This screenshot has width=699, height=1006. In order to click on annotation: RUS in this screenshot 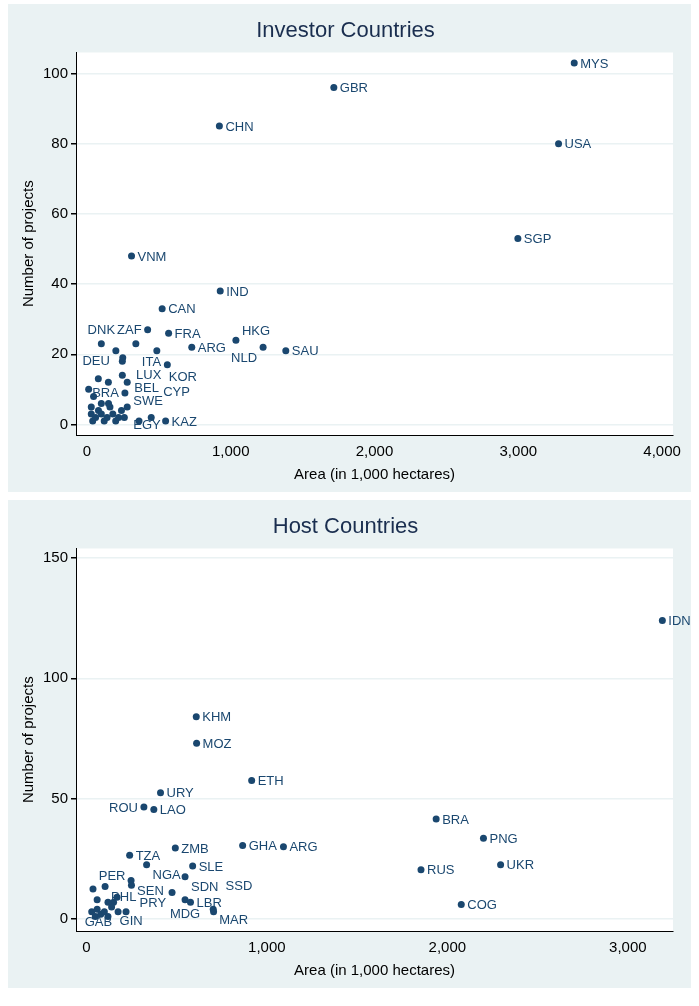, I will do `click(441, 870)`.